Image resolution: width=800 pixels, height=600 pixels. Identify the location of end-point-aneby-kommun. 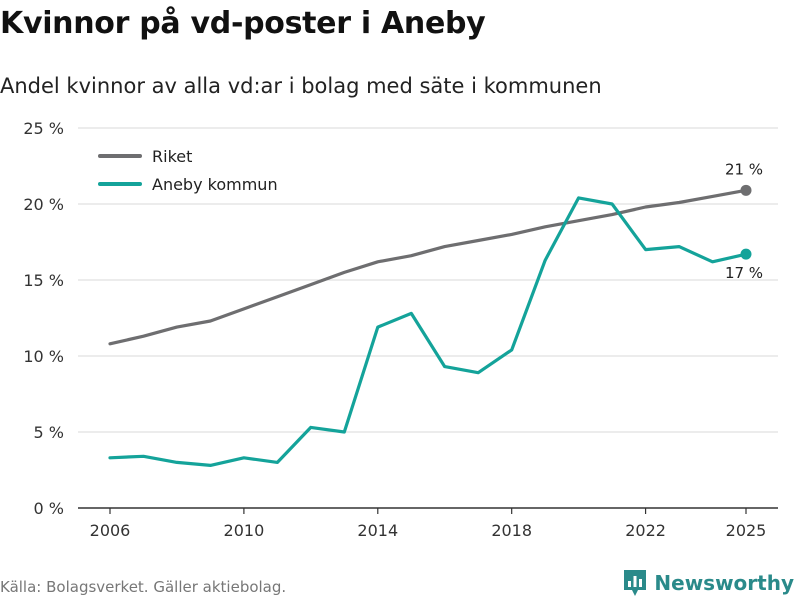
(746, 254).